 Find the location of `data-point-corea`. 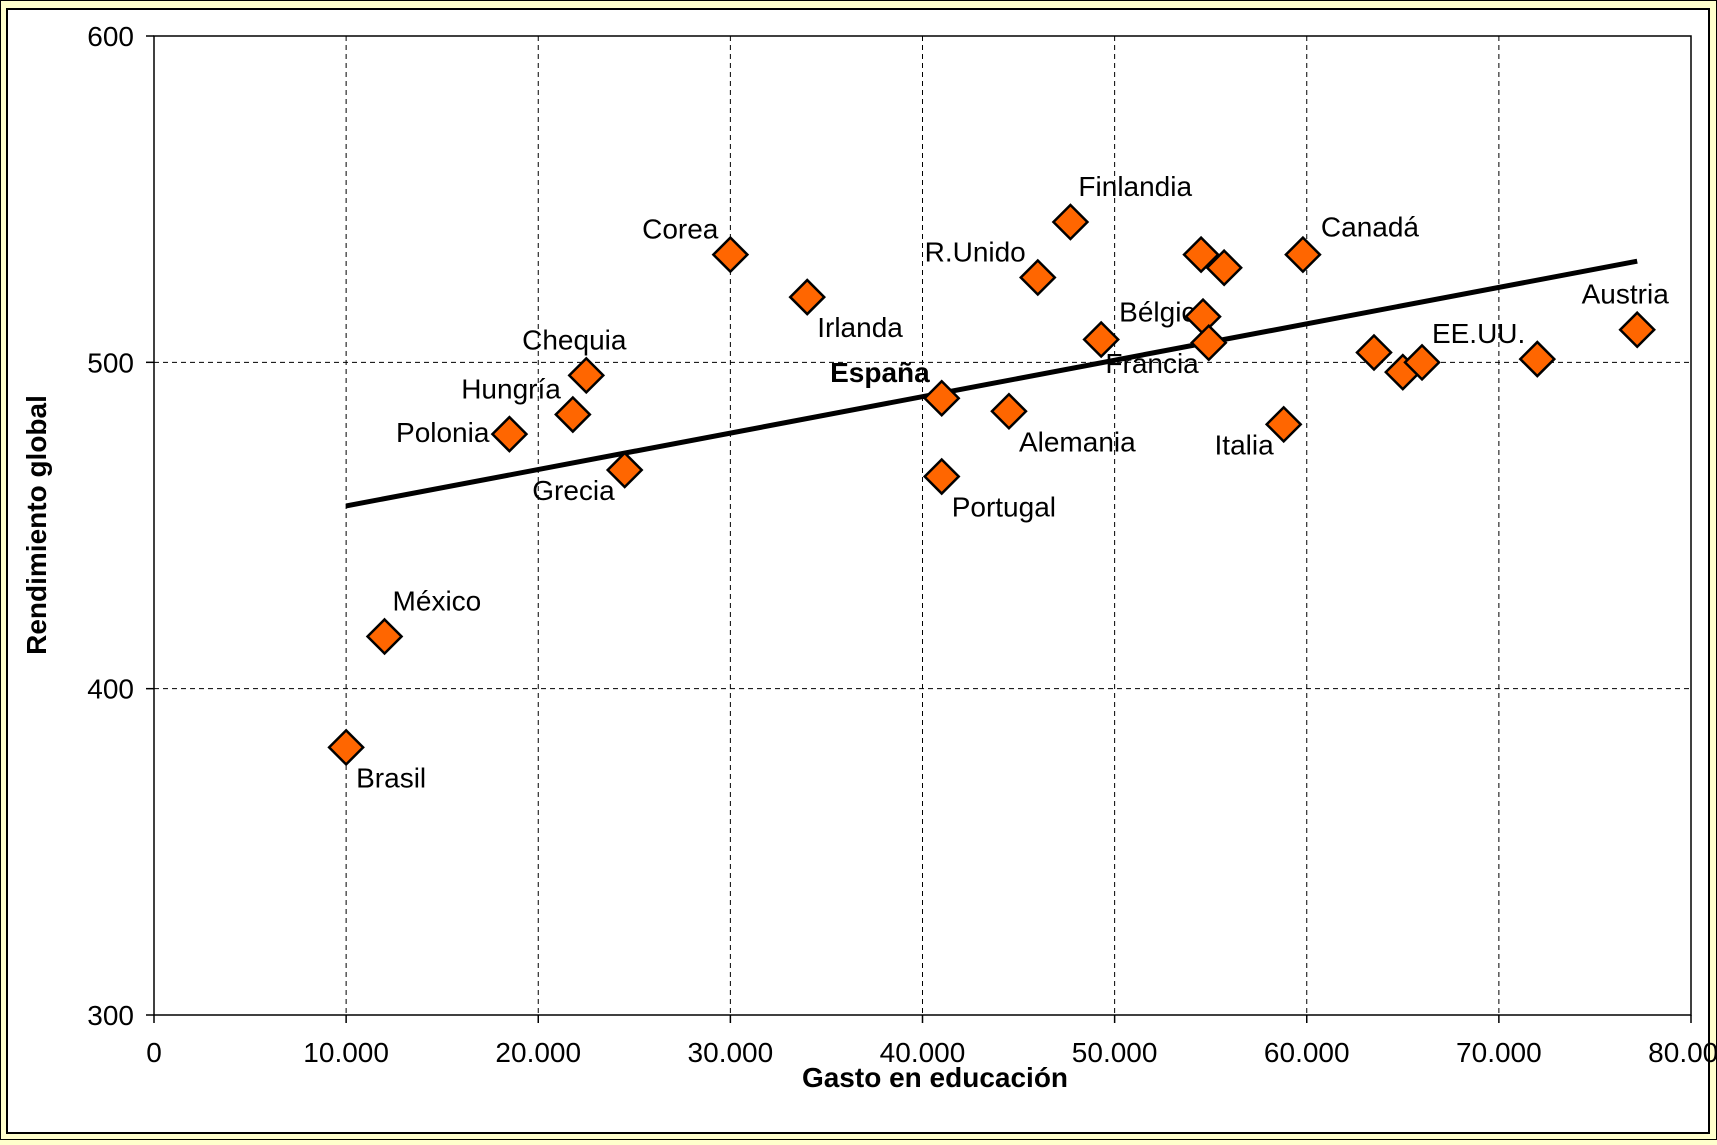

data-point-corea is located at coordinates (730, 254).